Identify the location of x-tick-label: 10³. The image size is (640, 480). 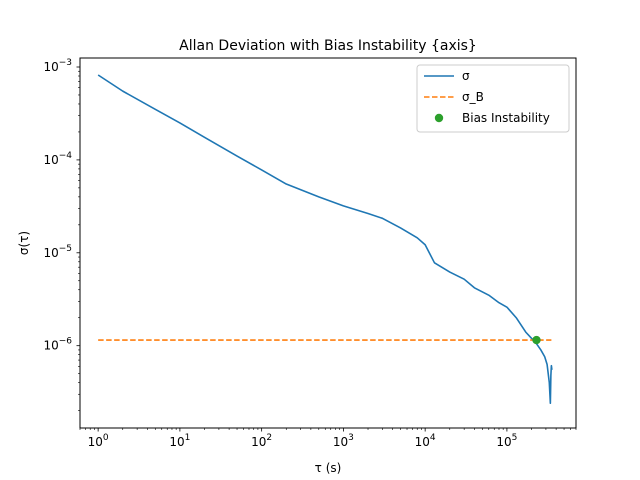
(343, 441).